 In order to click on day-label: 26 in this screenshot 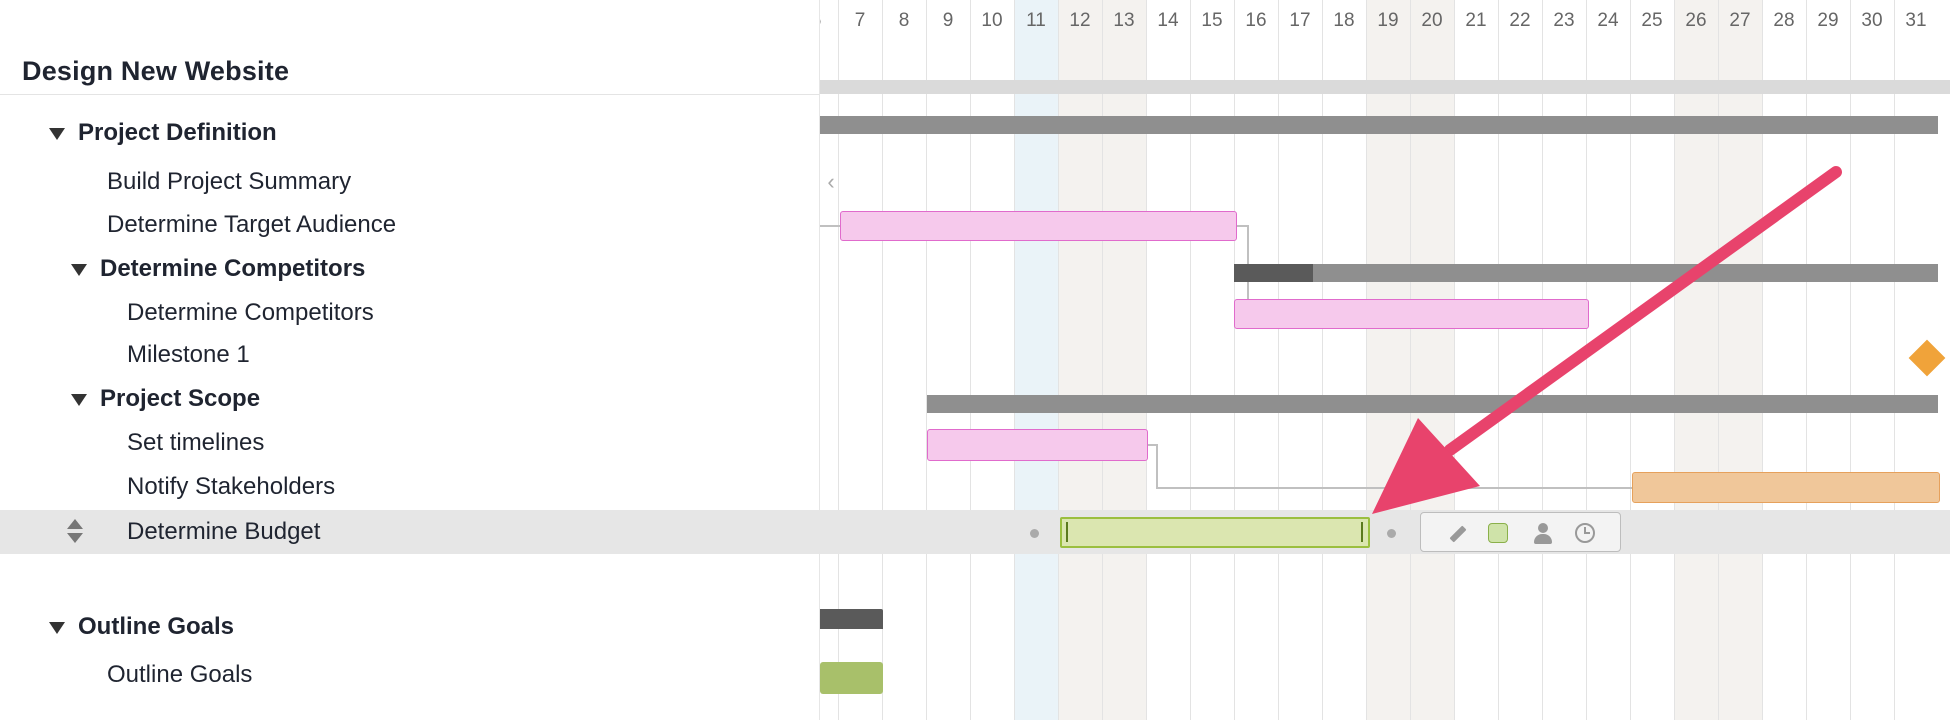, I will do `click(1696, 20)`.